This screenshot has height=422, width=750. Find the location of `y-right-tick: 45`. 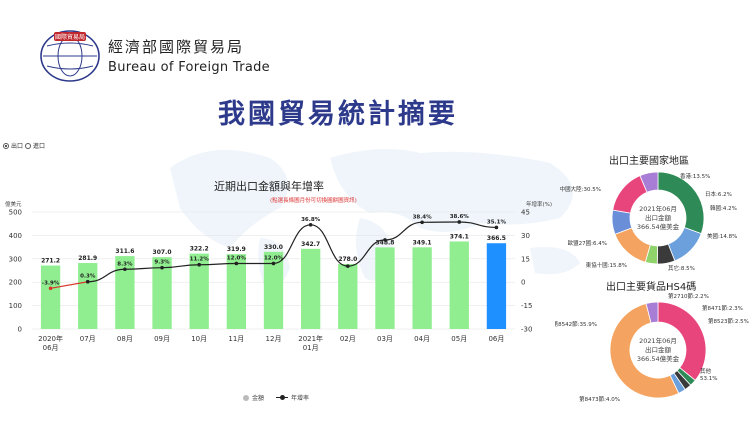

y-right-tick: 45 is located at coordinates (525, 213).